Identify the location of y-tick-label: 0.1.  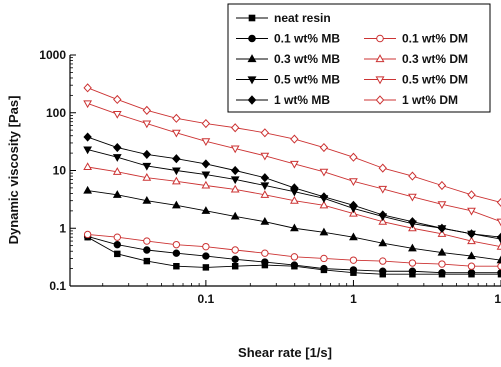
(57, 286).